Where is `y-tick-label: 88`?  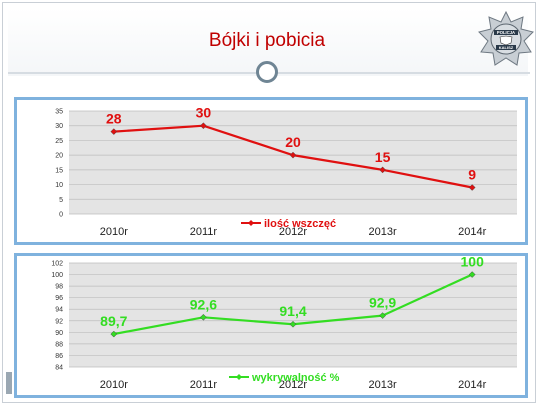 y-tick-label: 88 is located at coordinates (59, 344).